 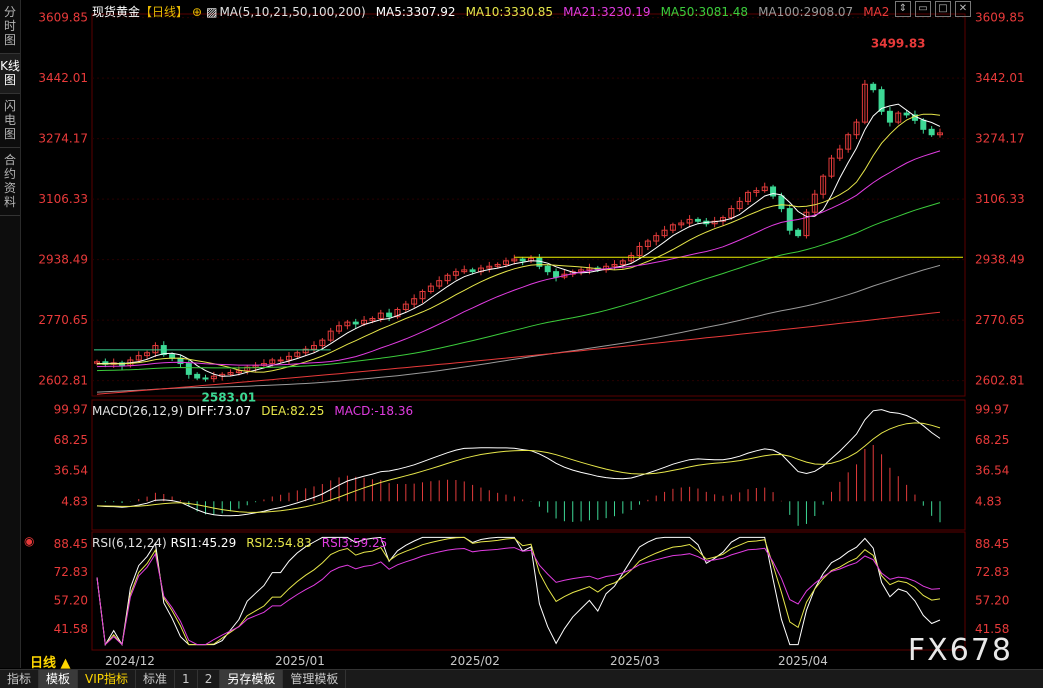 What do you see at coordinates (63, 381) in the screenshot?
I see `price-axis-label-left: 2602.81` at bounding box center [63, 381].